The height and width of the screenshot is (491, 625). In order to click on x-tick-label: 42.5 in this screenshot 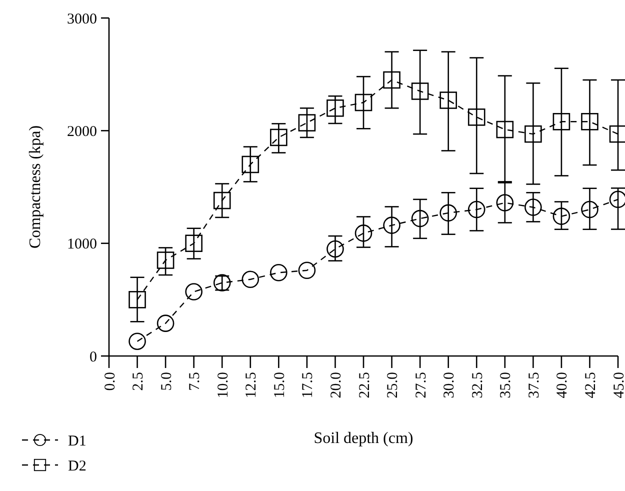, I will do `click(590, 385)`.